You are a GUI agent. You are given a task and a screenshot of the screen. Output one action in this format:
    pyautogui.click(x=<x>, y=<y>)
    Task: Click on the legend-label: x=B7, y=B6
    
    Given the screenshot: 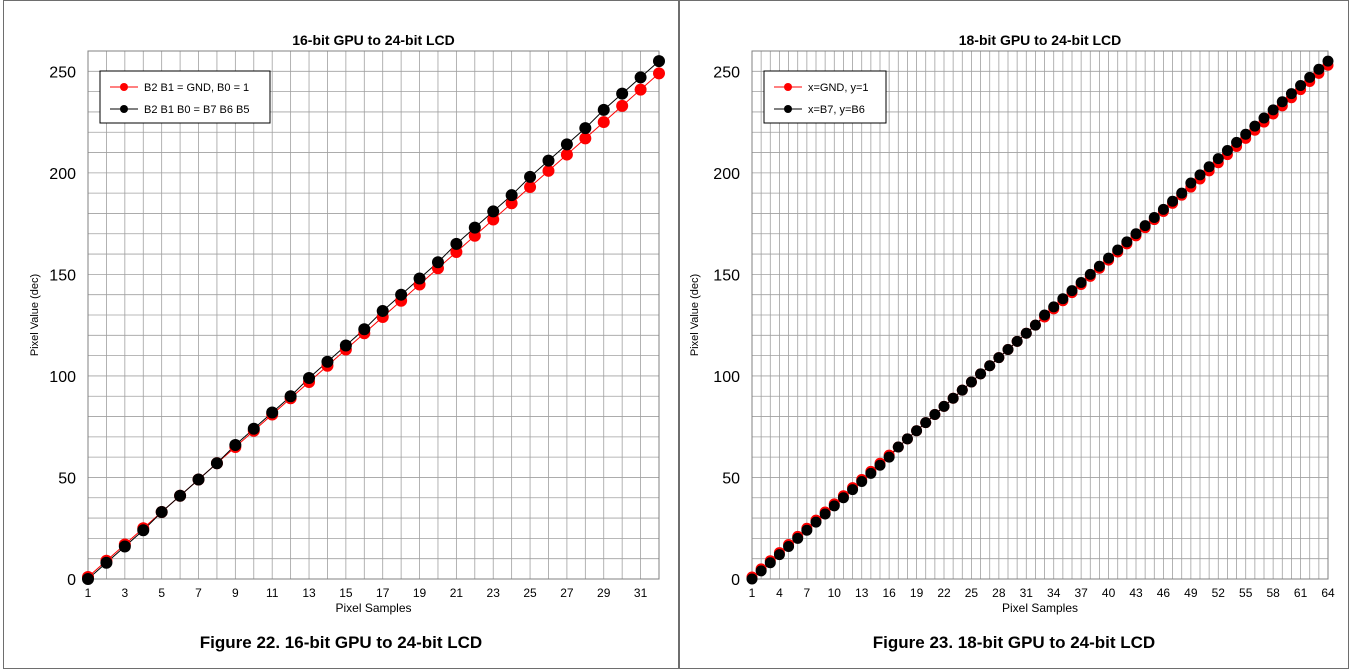 What is the action you would take?
    pyautogui.click(x=836, y=110)
    